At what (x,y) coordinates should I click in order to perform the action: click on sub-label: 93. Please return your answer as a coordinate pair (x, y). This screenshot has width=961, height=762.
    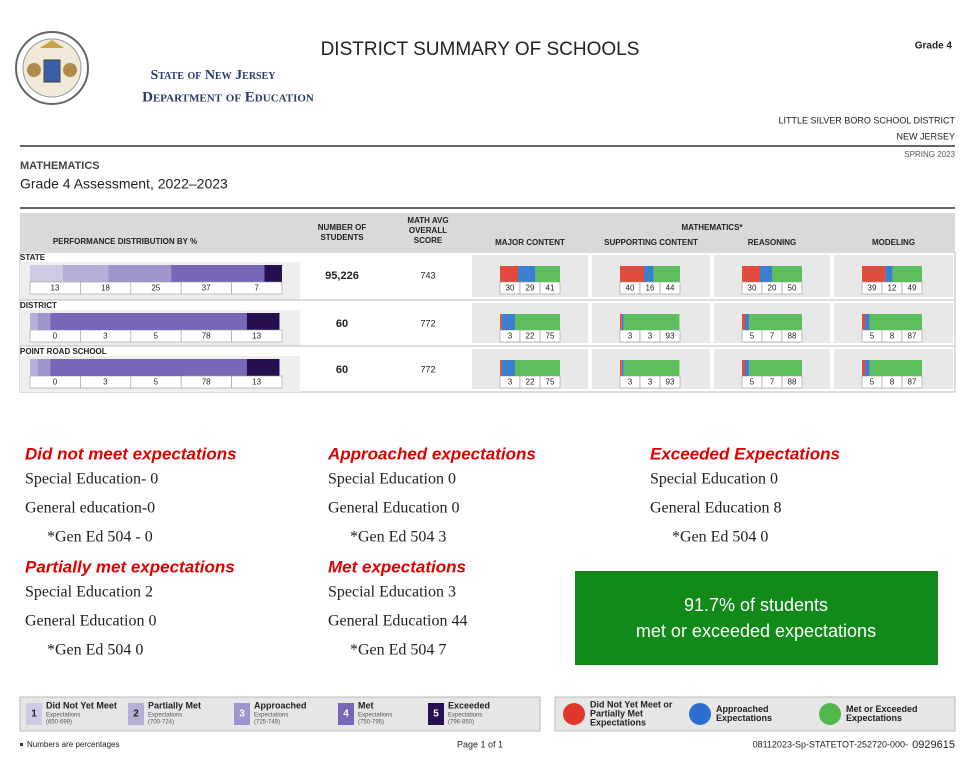
    Looking at the image, I should click on (670, 336).